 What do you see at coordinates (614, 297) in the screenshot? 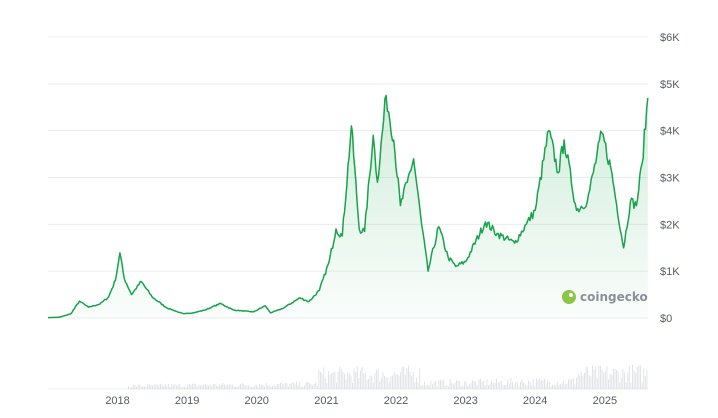
I see `brand-name: coingecko` at bounding box center [614, 297].